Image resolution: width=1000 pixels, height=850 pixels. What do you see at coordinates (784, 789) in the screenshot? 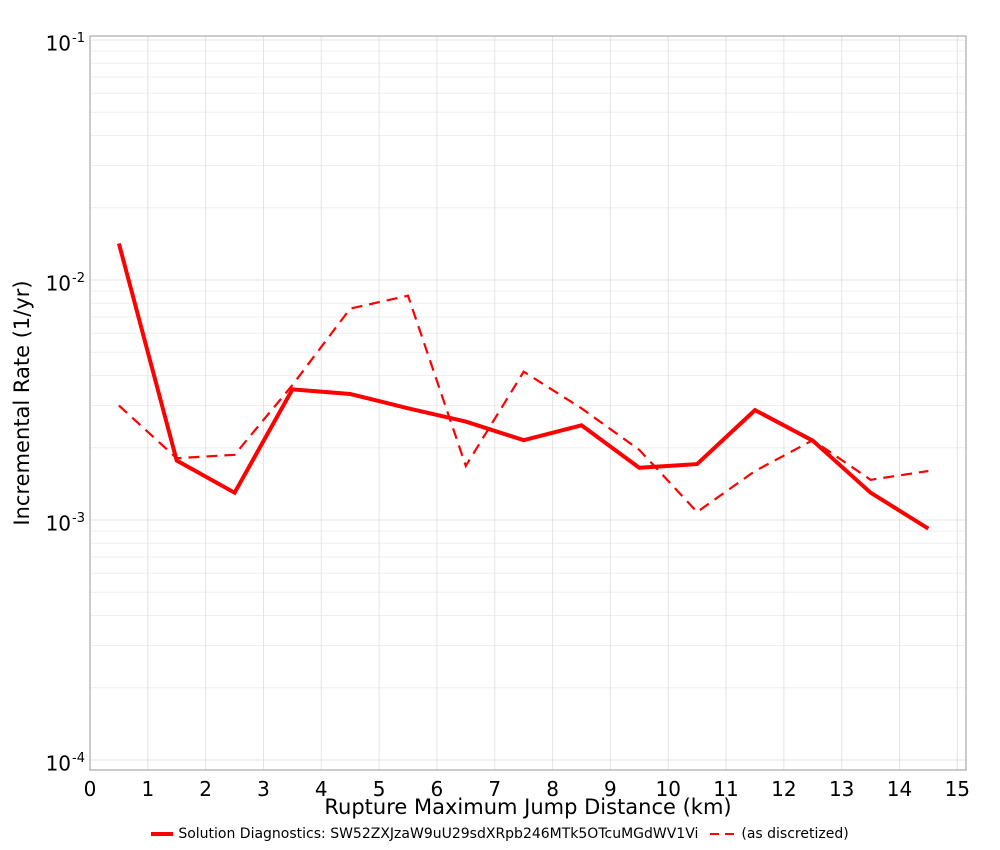
I see `x-tick-label: 12` at bounding box center [784, 789].